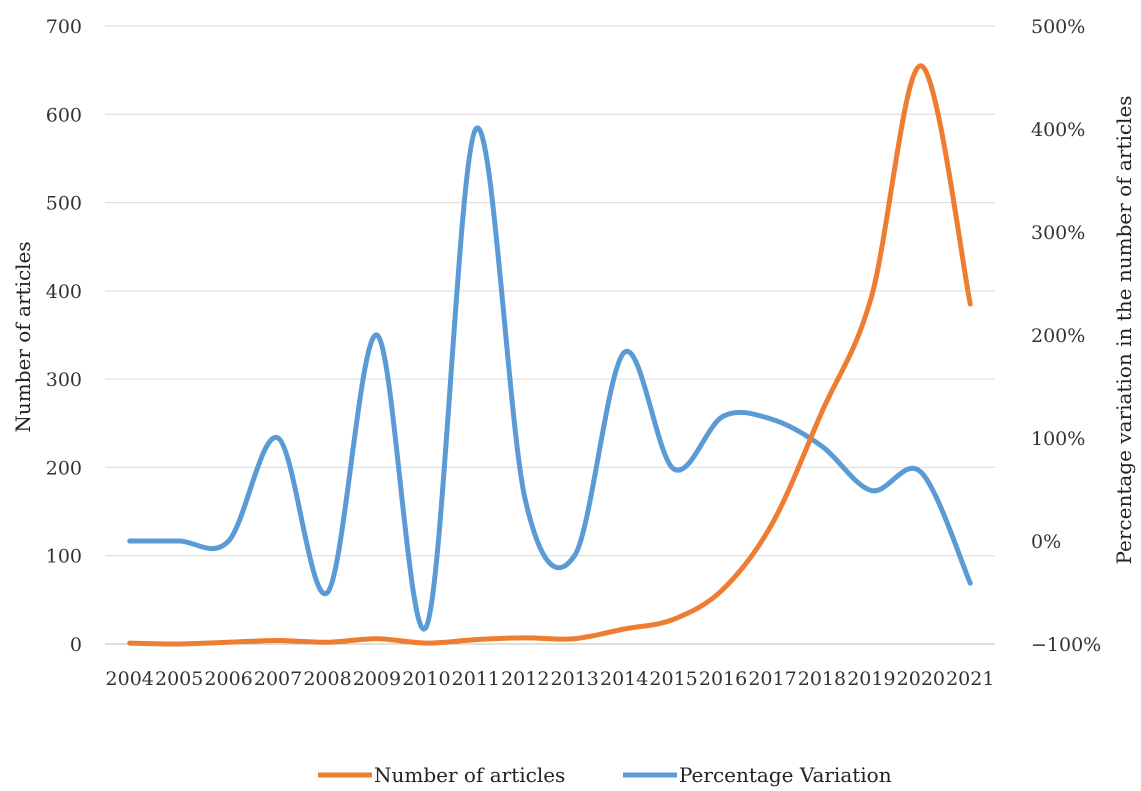  What do you see at coordinates (772, 679) in the screenshot?
I see `x-tick-label: 2017` at bounding box center [772, 679].